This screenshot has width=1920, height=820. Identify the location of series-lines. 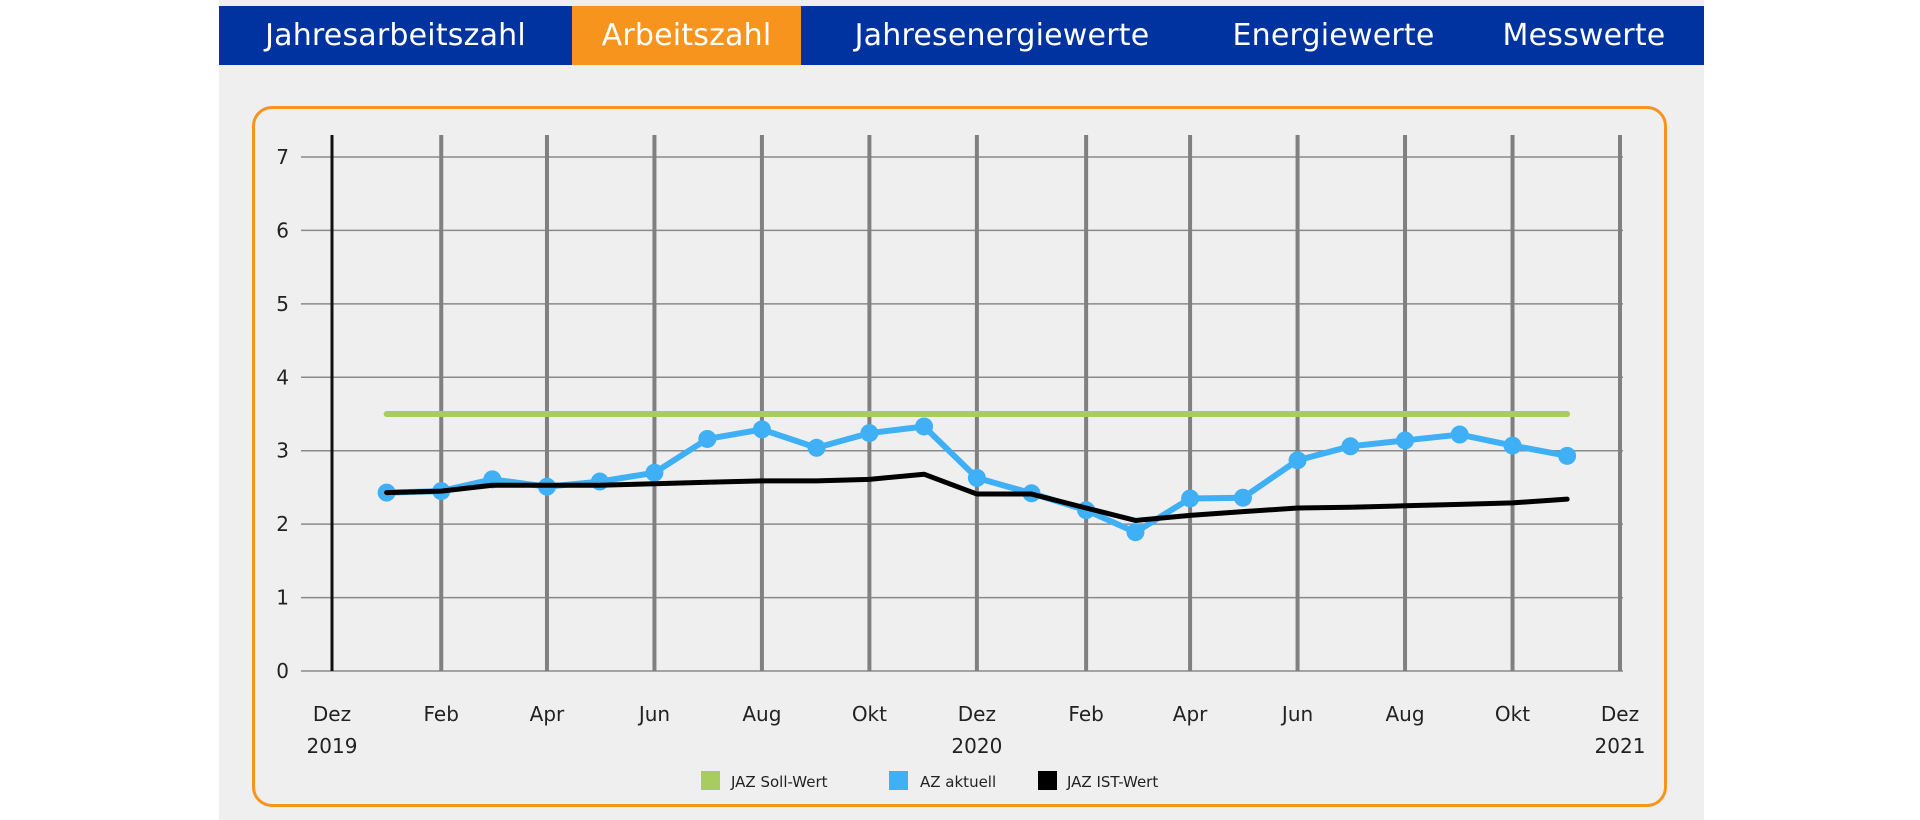
(977, 476).